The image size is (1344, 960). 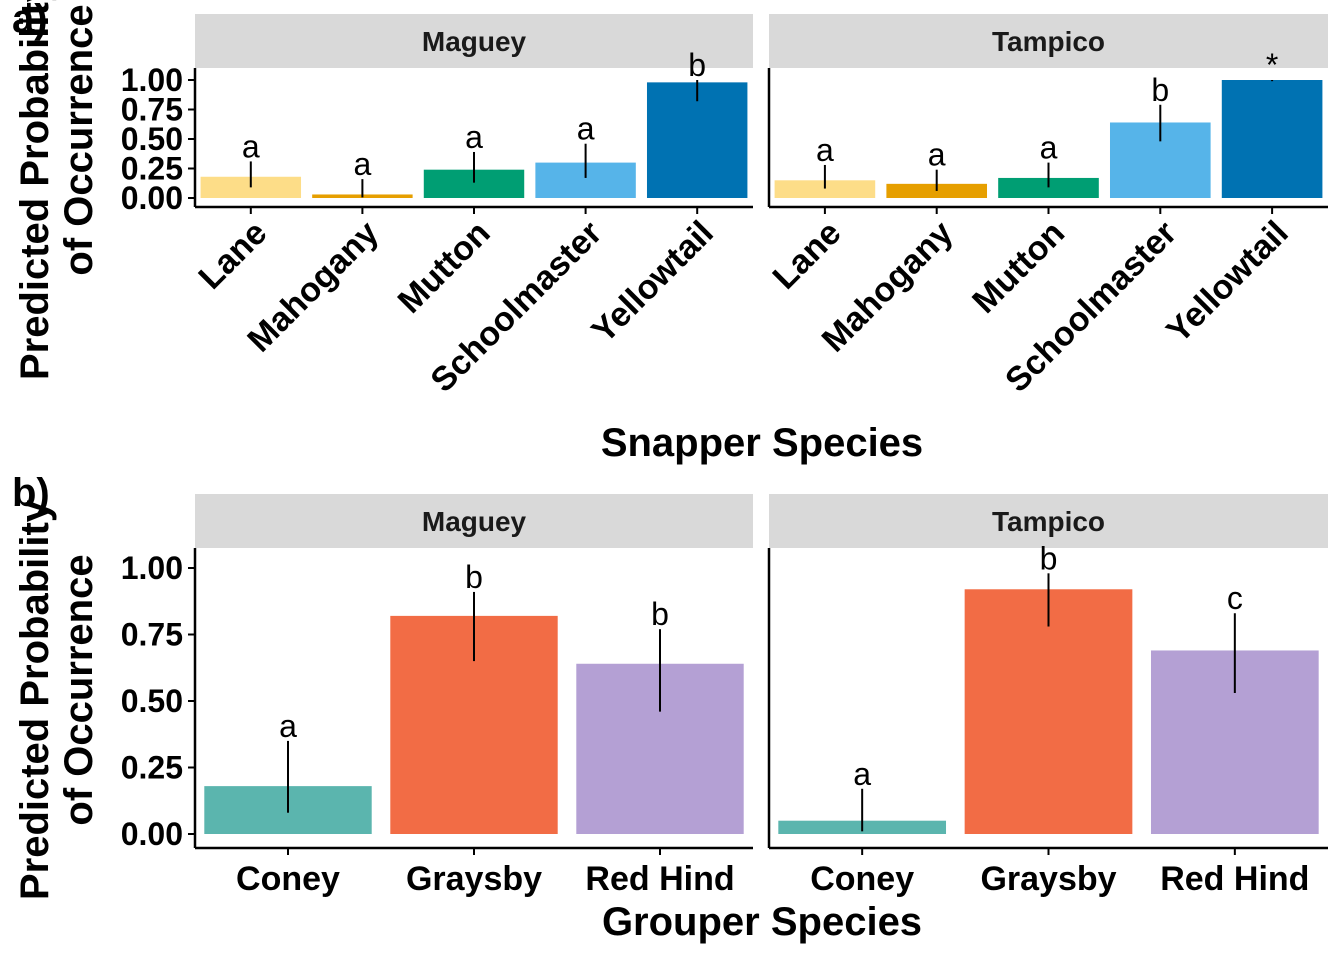 I want to click on panel-tag-b: b), so click(x=31, y=493).